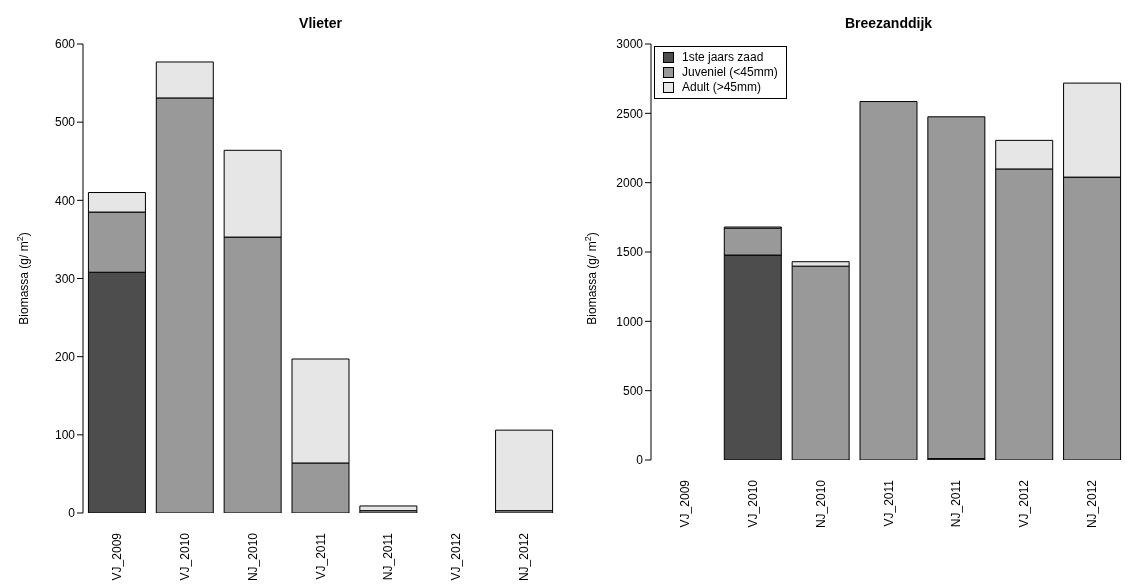 The height and width of the screenshot is (587, 1145). Describe the element at coordinates (630, 44) in the screenshot. I see `y-tick-label: 3000` at that location.